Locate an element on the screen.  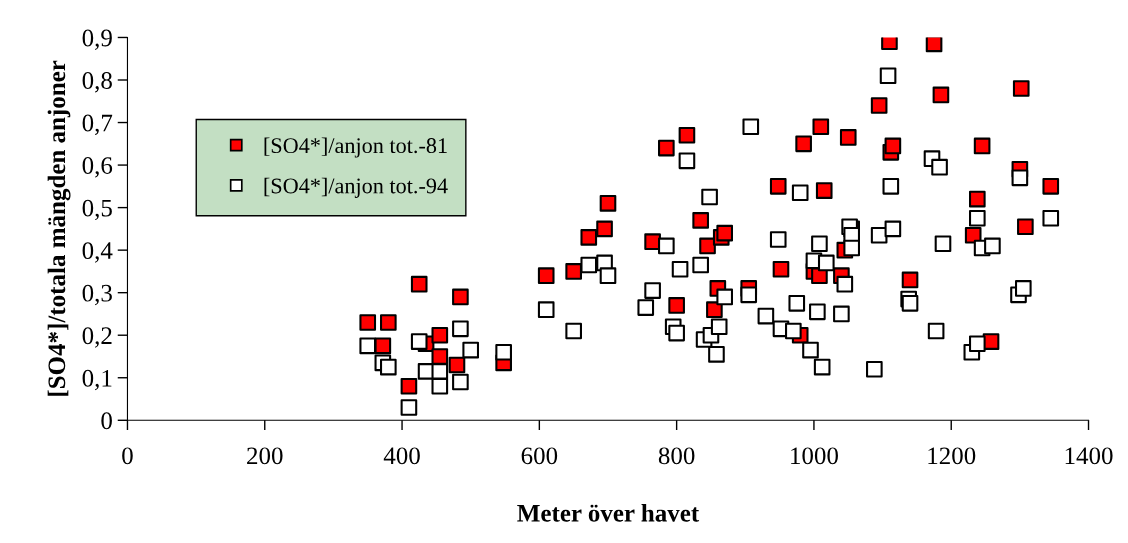
x-axis-title: Meter över havet is located at coordinates (608, 513).